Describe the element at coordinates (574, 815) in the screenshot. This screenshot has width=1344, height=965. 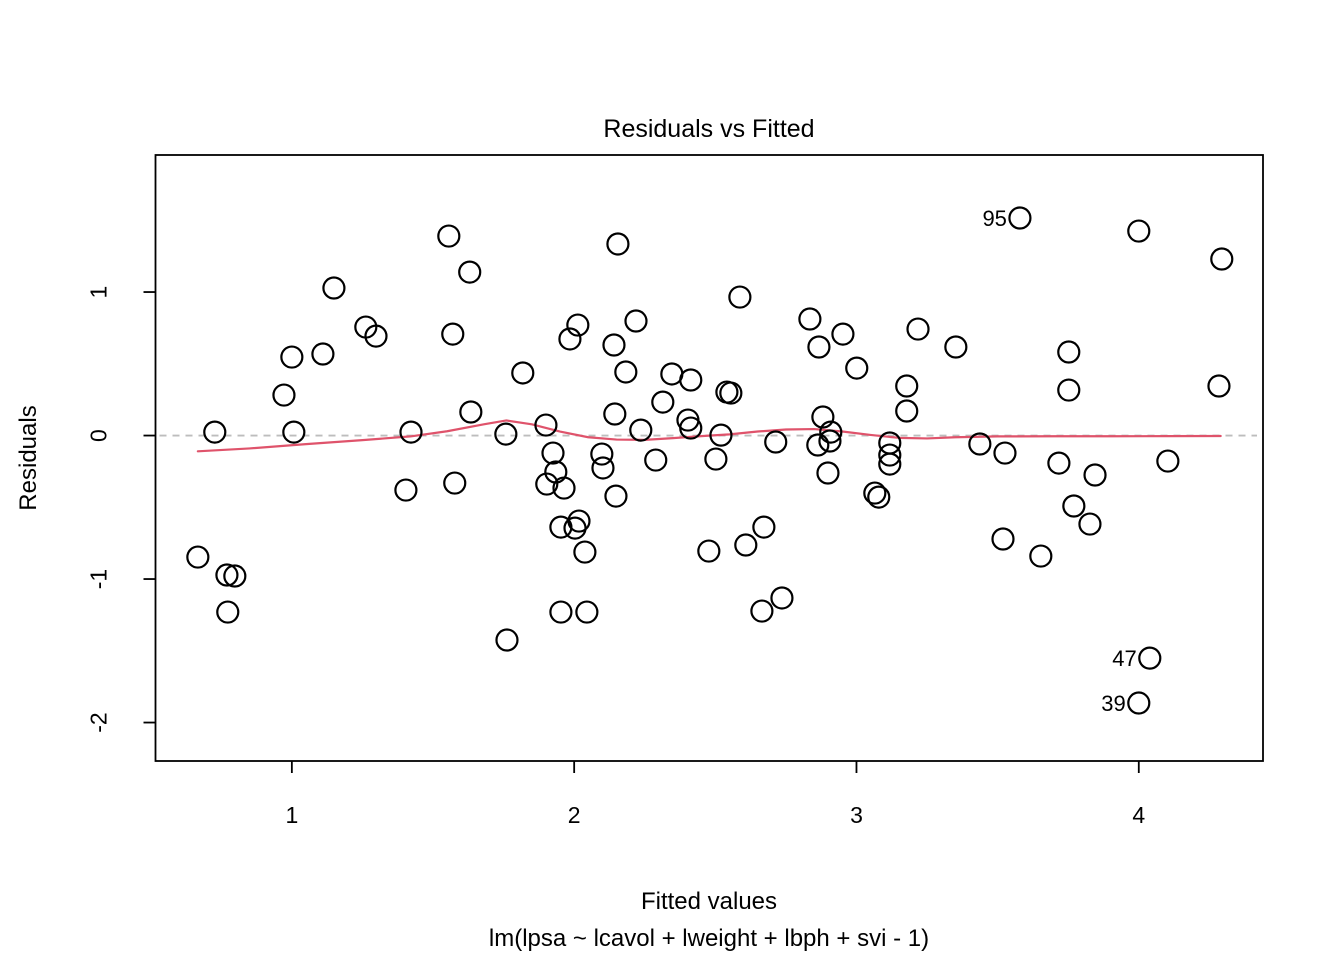
I see `x-tick-label: 2` at that location.